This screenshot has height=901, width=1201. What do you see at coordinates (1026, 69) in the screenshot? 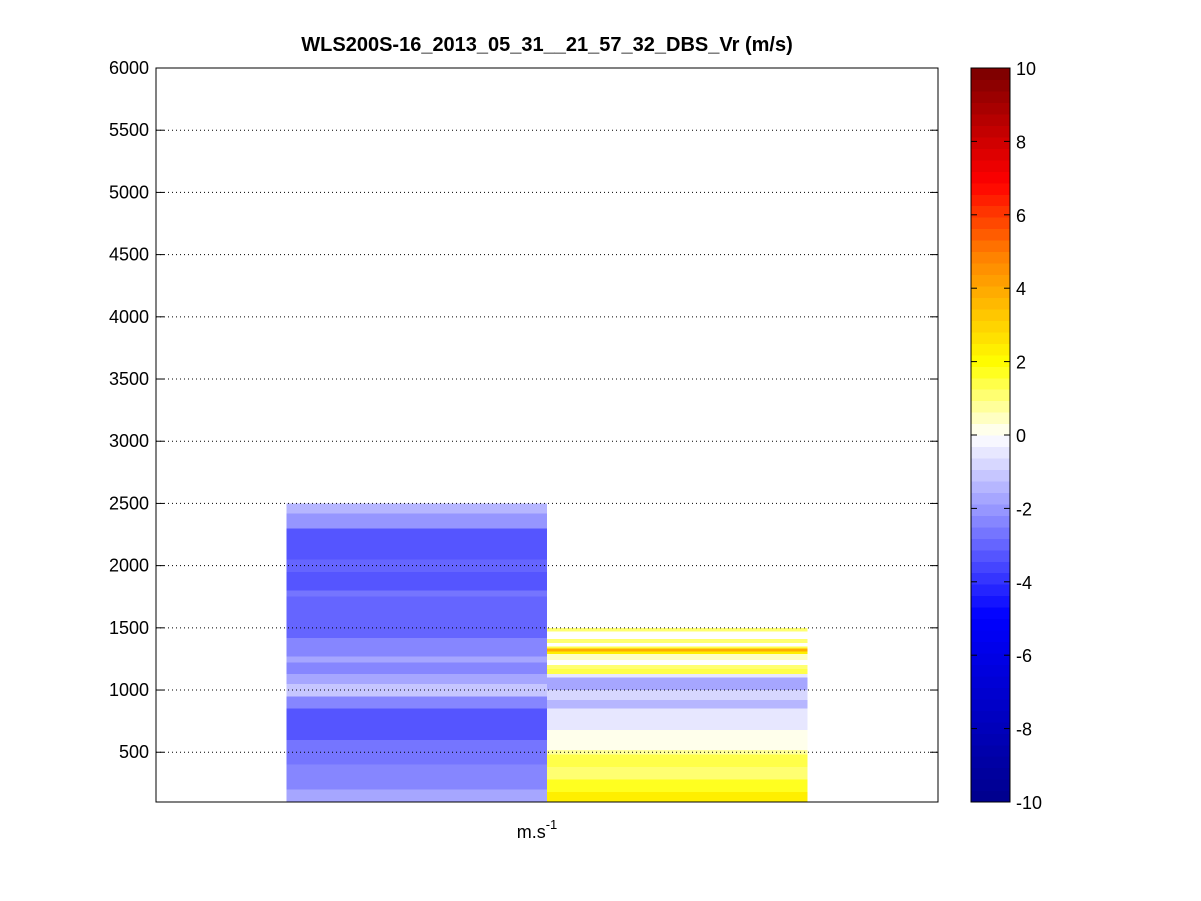
I see `colorbar-tick-label: 10` at bounding box center [1026, 69].